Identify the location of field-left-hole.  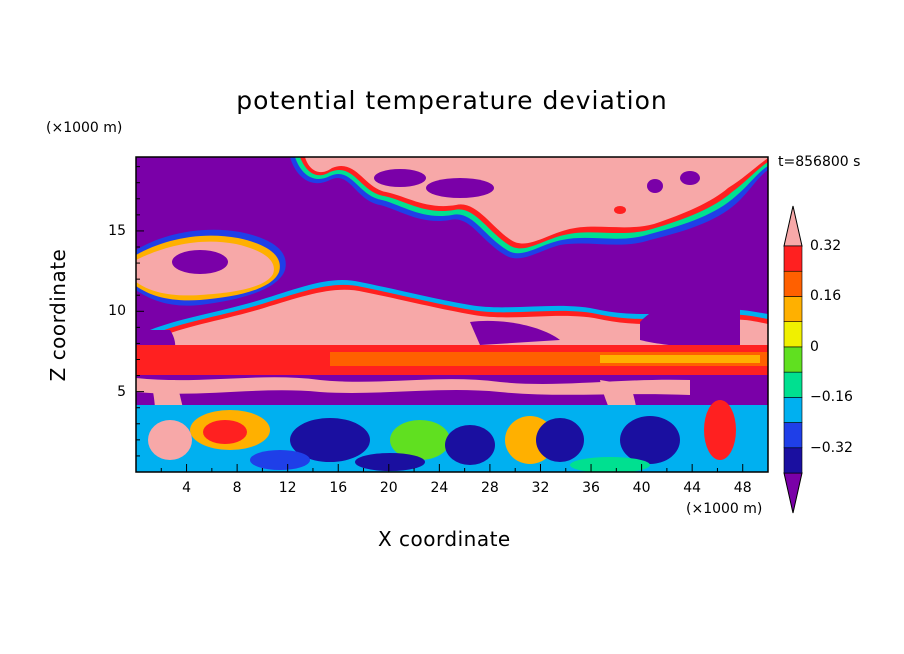
(200, 262).